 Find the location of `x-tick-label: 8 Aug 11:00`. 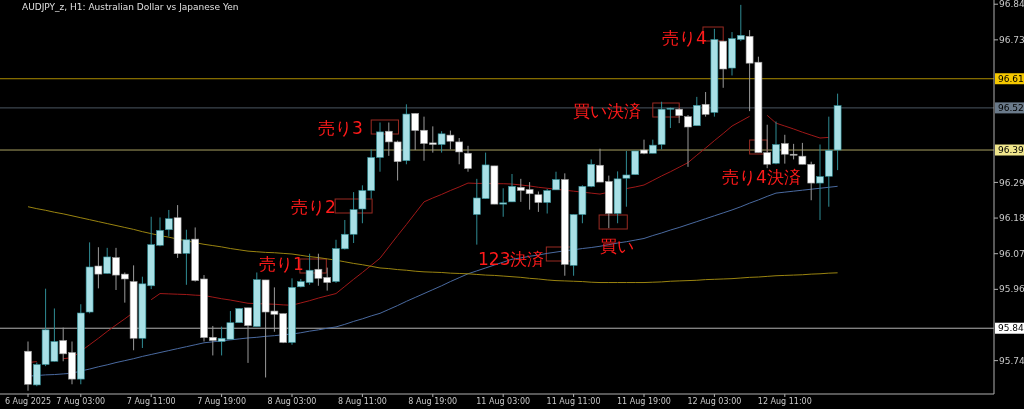

x-tick-label: 8 Aug 11:00 is located at coordinates (362, 401).